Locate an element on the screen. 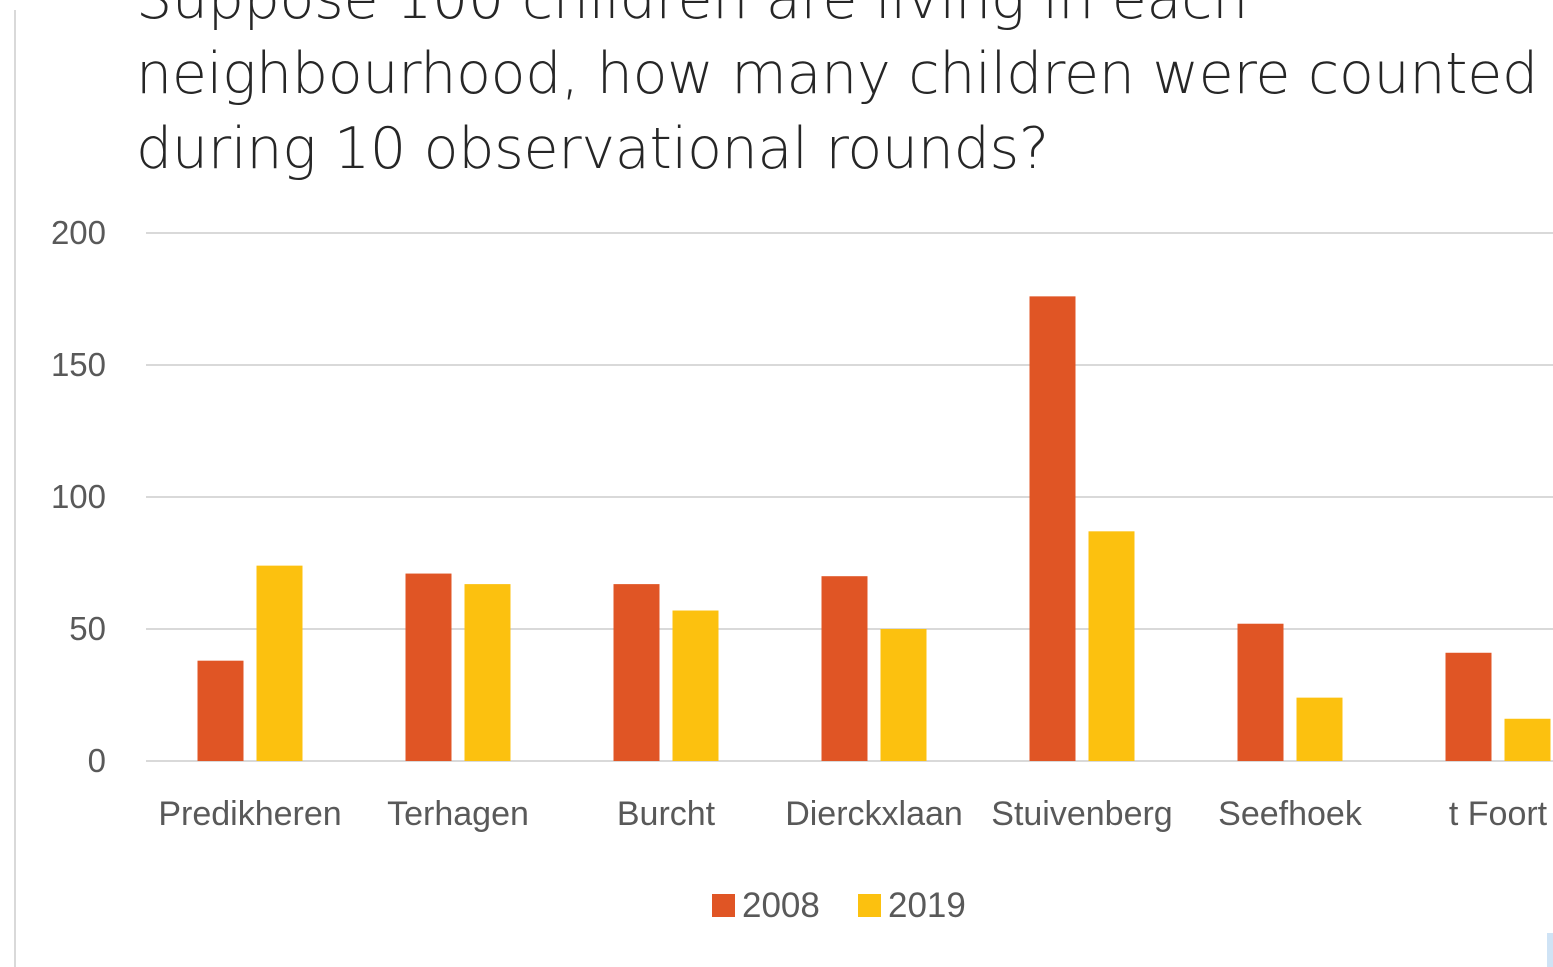 The image size is (1553, 967). chart-title-line-1: Suppose 100 children are living in each is located at coordinates (836, 18).